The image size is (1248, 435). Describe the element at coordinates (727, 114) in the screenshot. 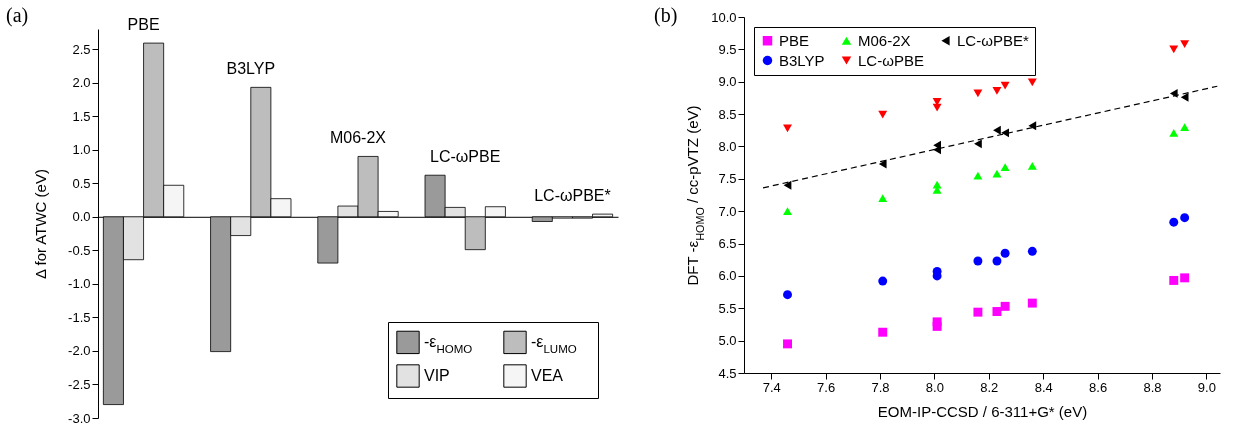

I see `y-tick-label: 8.5` at that location.